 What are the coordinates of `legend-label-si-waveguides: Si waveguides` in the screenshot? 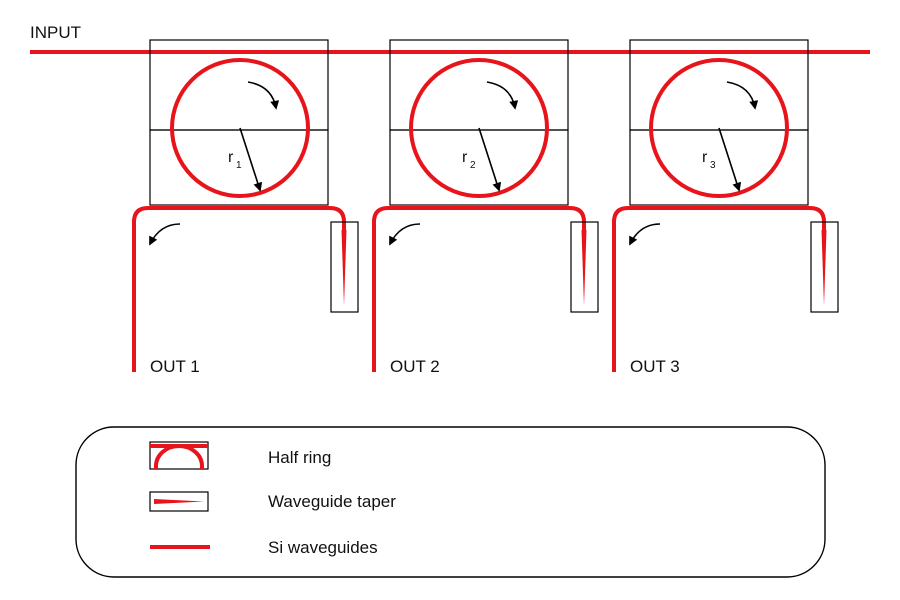 It's located at (323, 547).